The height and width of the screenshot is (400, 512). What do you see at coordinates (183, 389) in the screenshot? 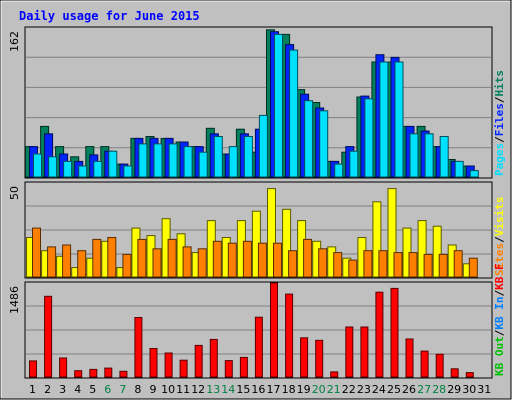
I see `day-label-11: 11` at bounding box center [183, 389].